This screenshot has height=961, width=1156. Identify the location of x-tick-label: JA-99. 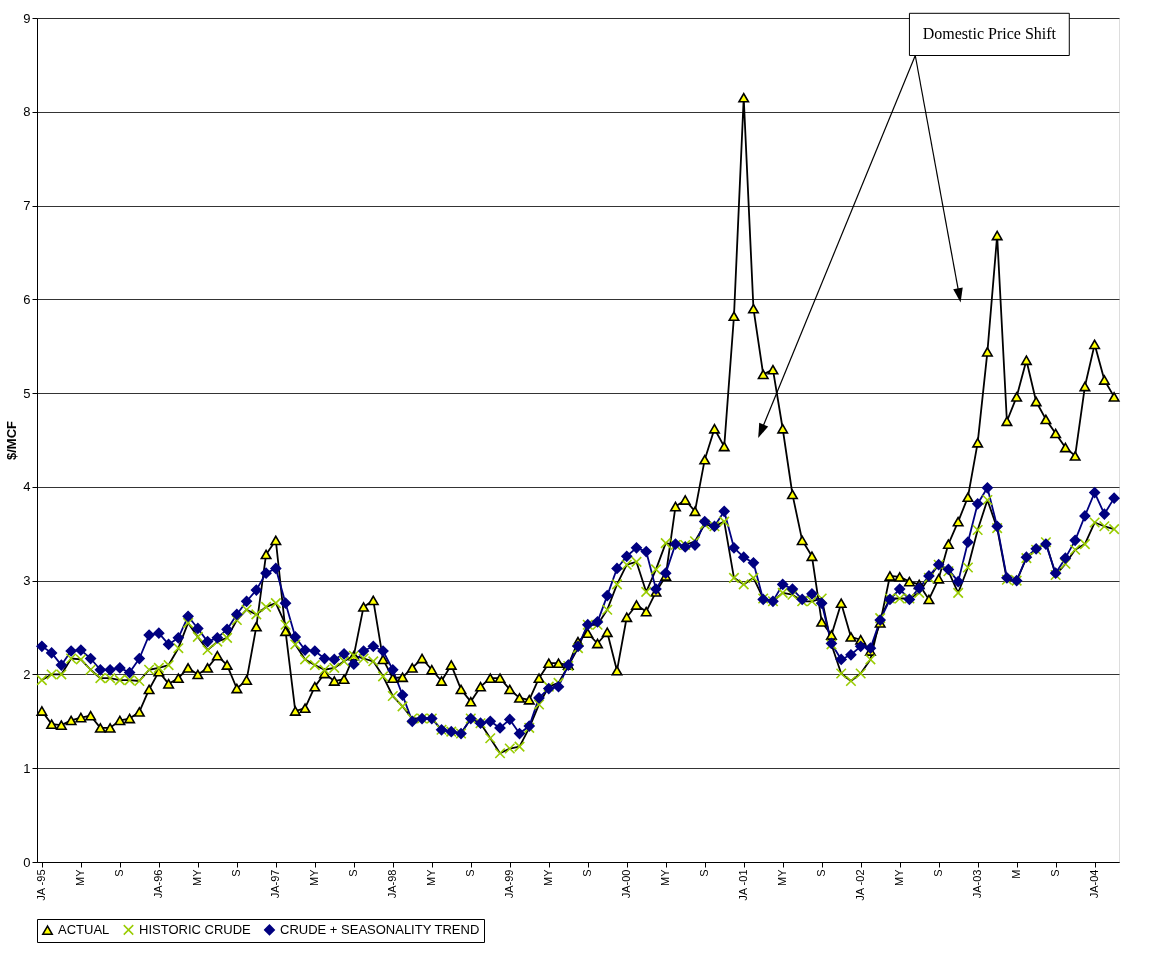
(509, 884).